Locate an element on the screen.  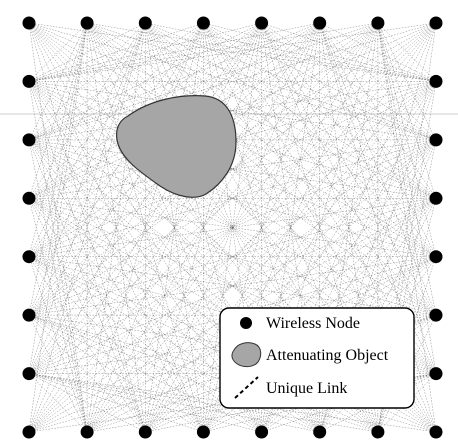
legend-node-swatch is located at coordinates (246, 323).